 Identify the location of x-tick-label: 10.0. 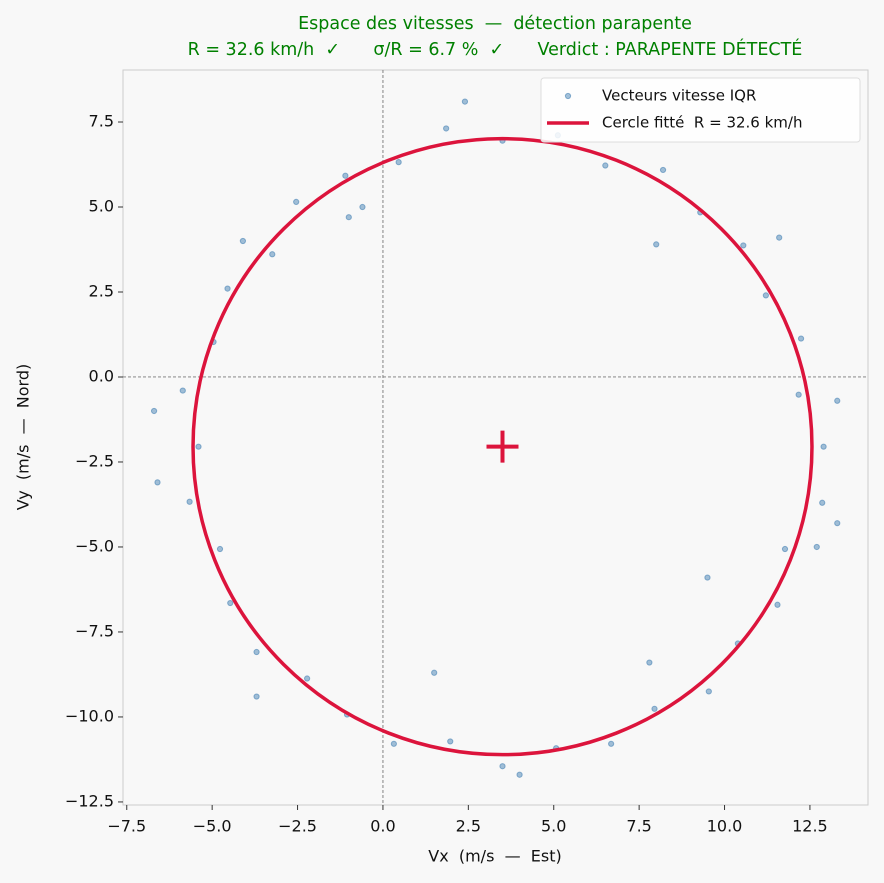
(725, 826).